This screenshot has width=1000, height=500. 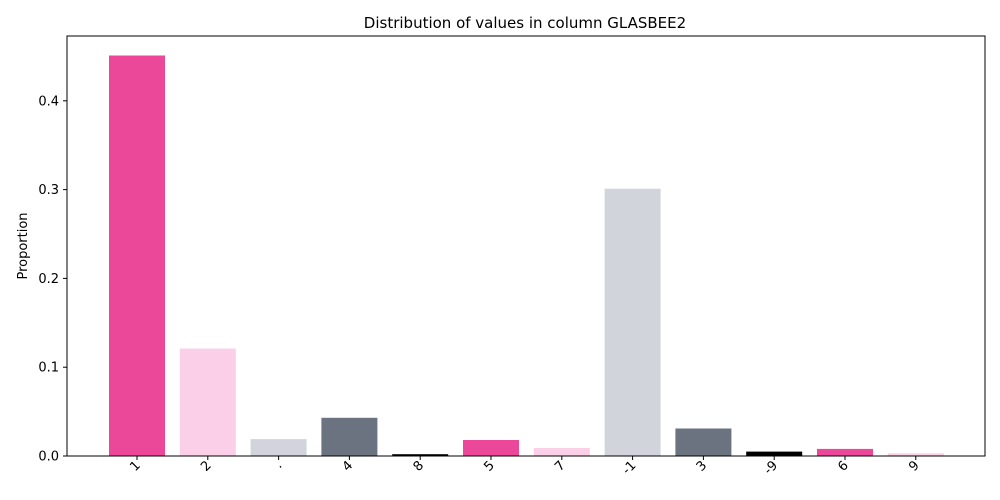 What do you see at coordinates (206, 466) in the screenshot?
I see `x-tick-label: 2` at bounding box center [206, 466].